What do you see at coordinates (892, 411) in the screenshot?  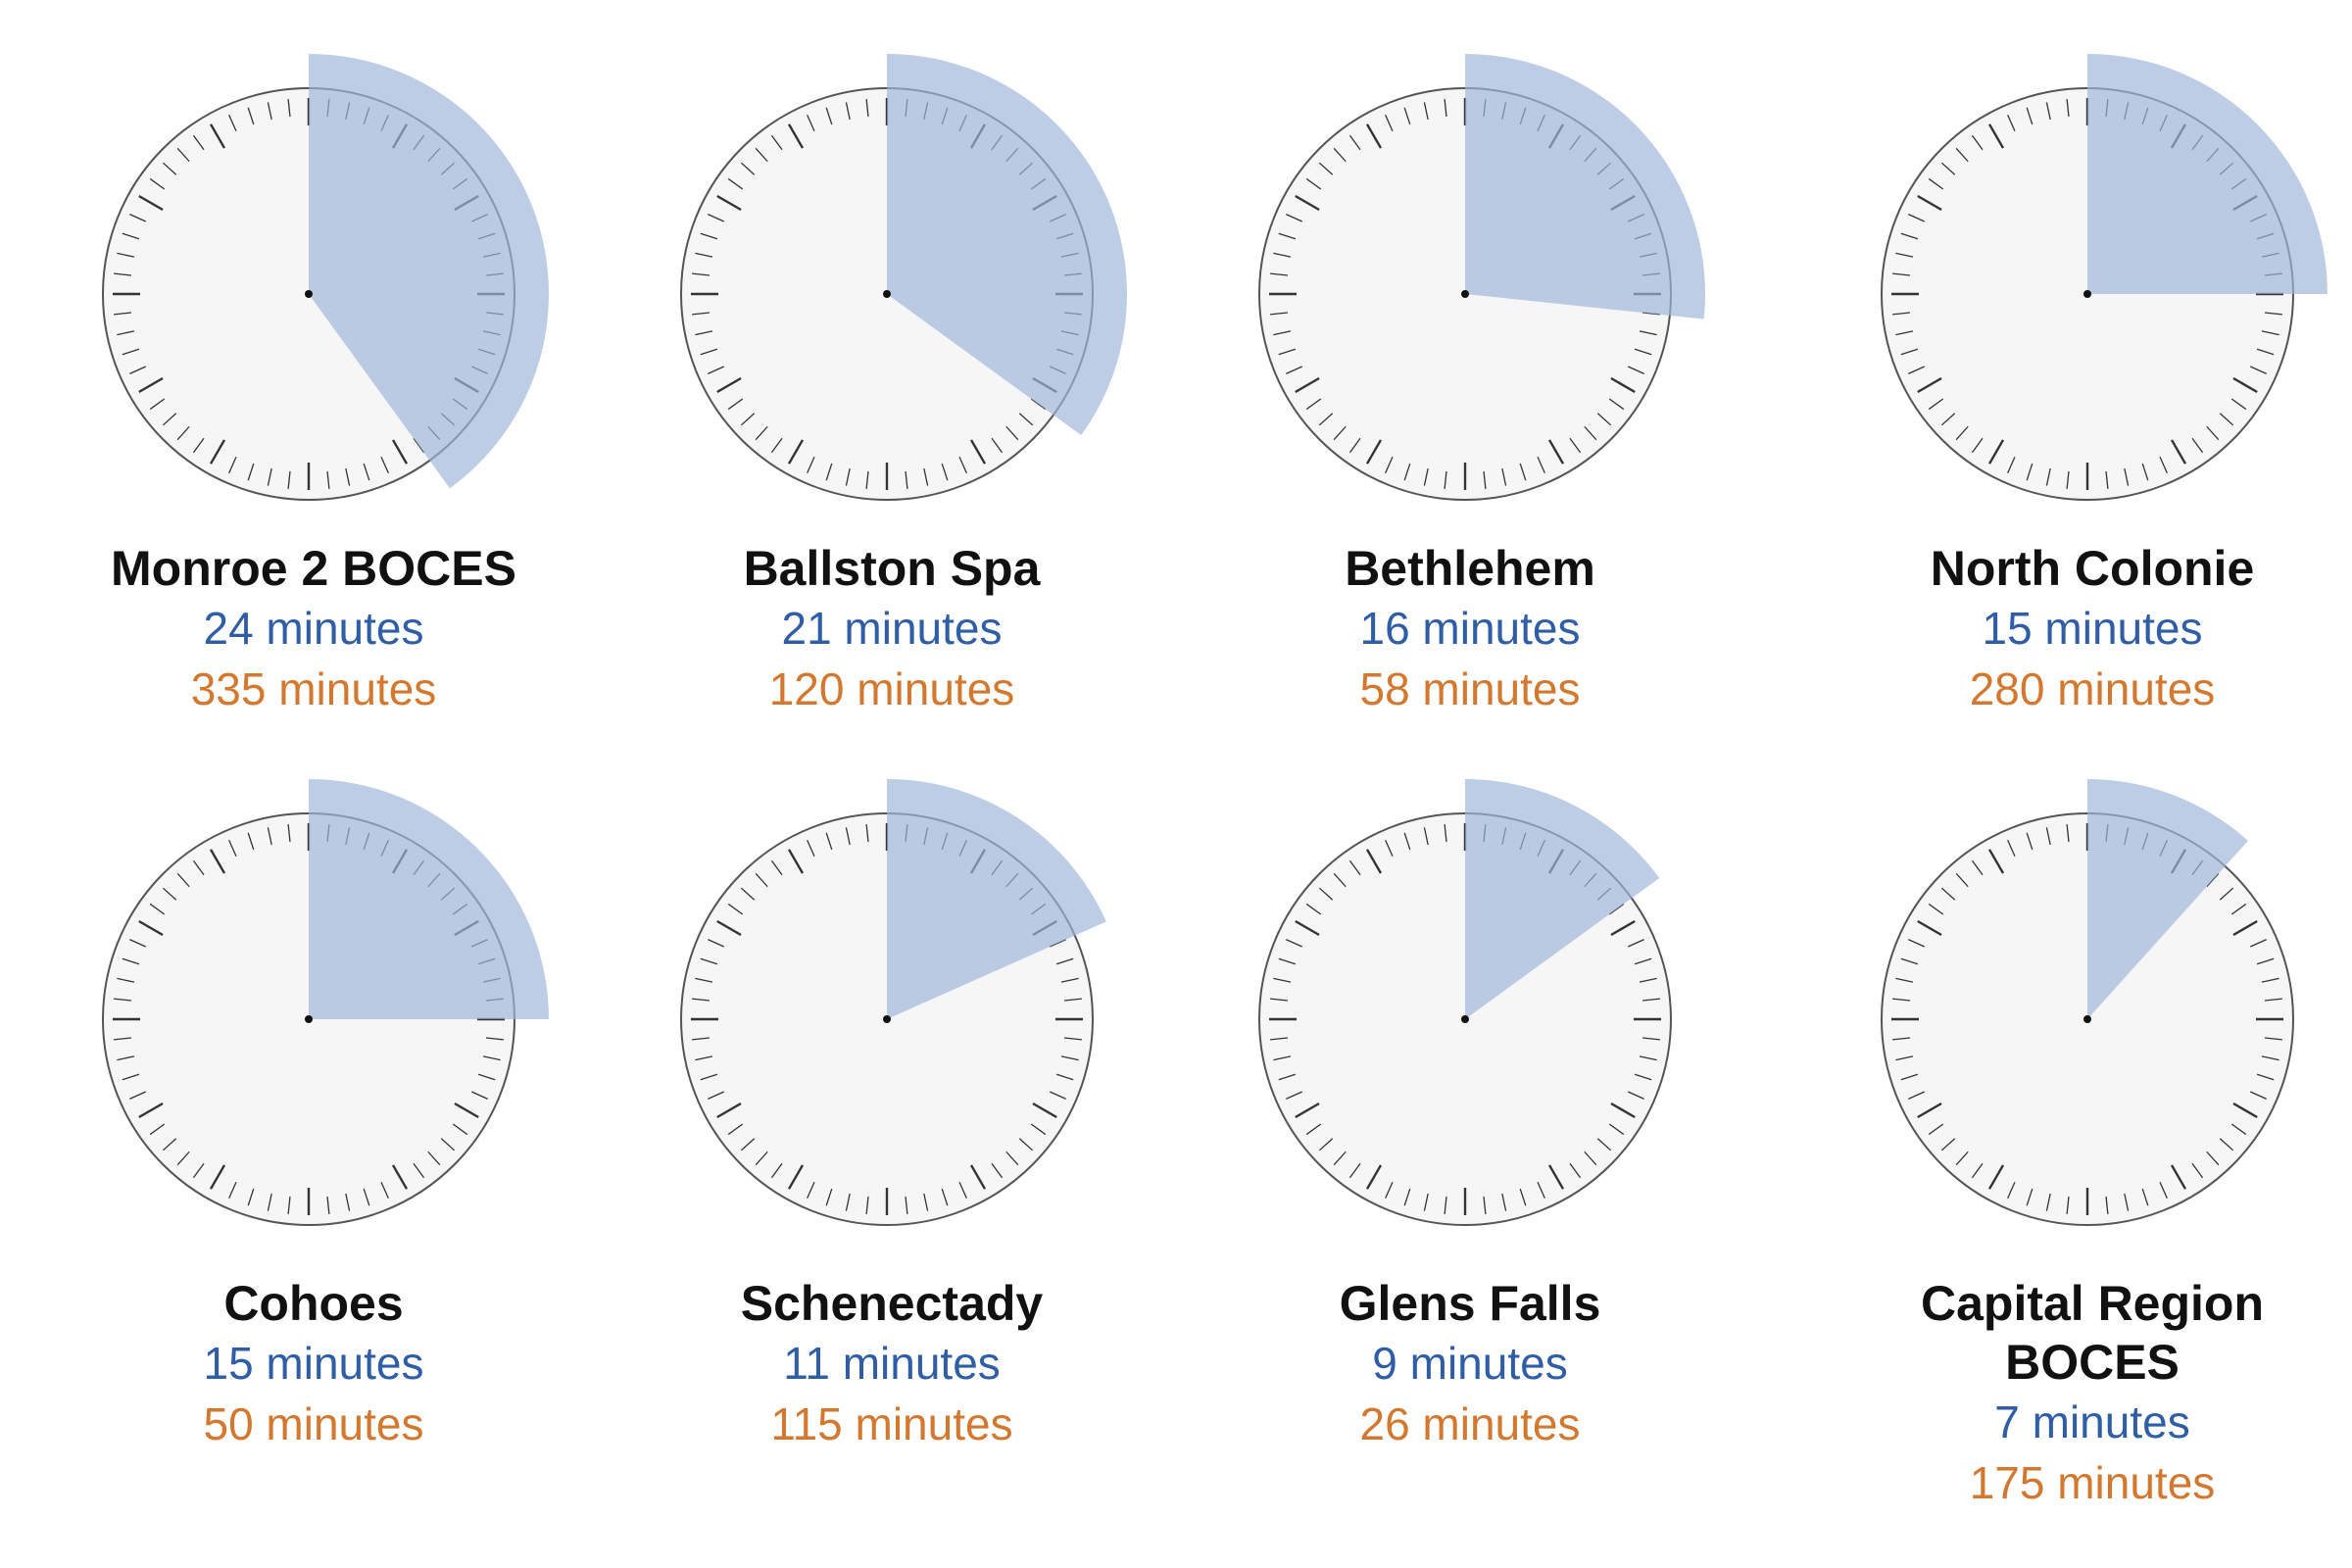 I see `clock-item: Ballston Spa 21 minutes 120 minutes` at bounding box center [892, 411].